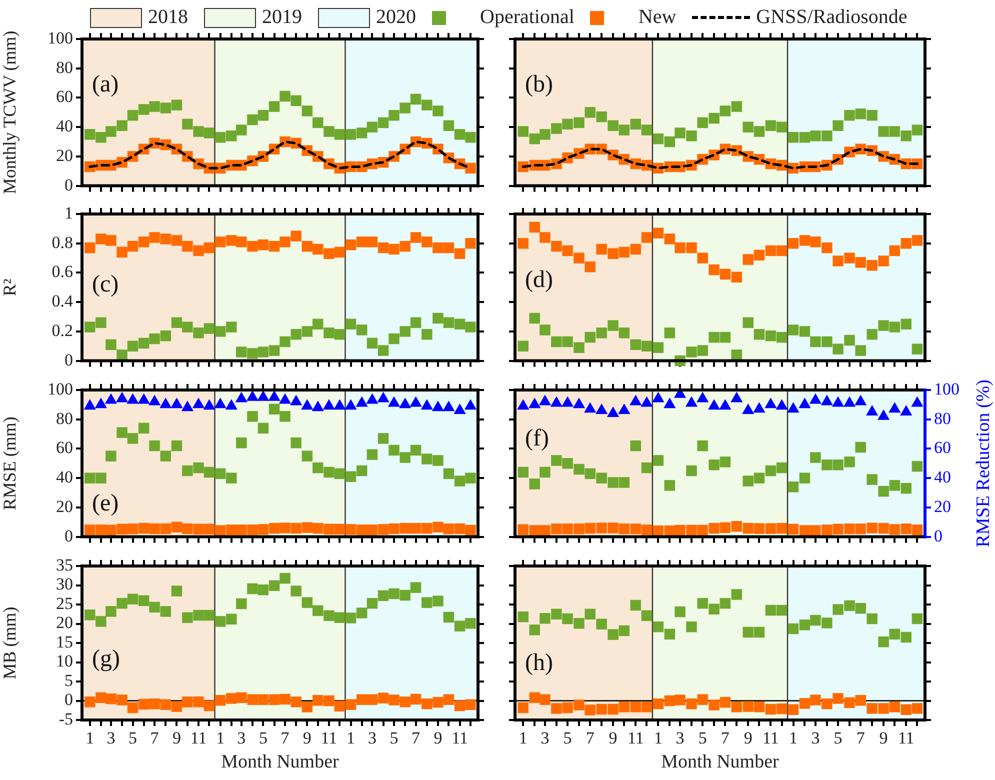 The image size is (995, 780). What do you see at coordinates (168, 17) in the screenshot?
I see `legend-label: 2018` at bounding box center [168, 17].